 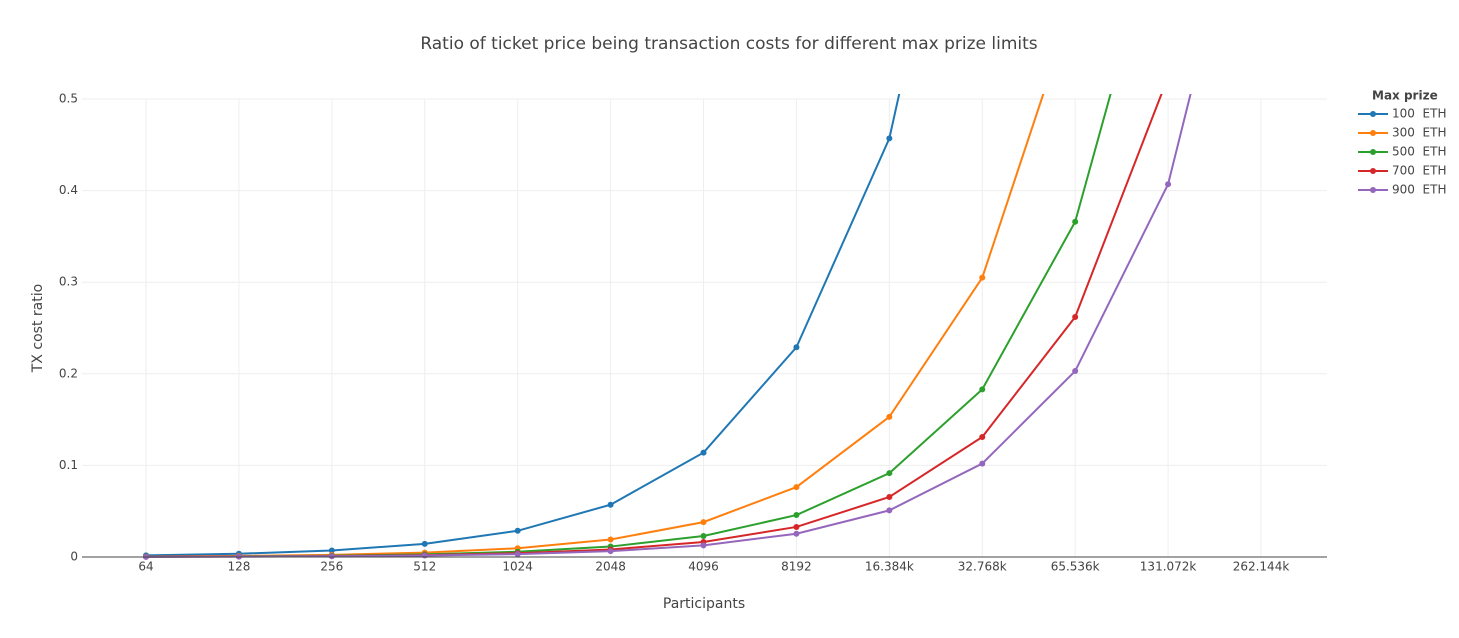 I want to click on x-tick-label: 1024, so click(x=517, y=567).